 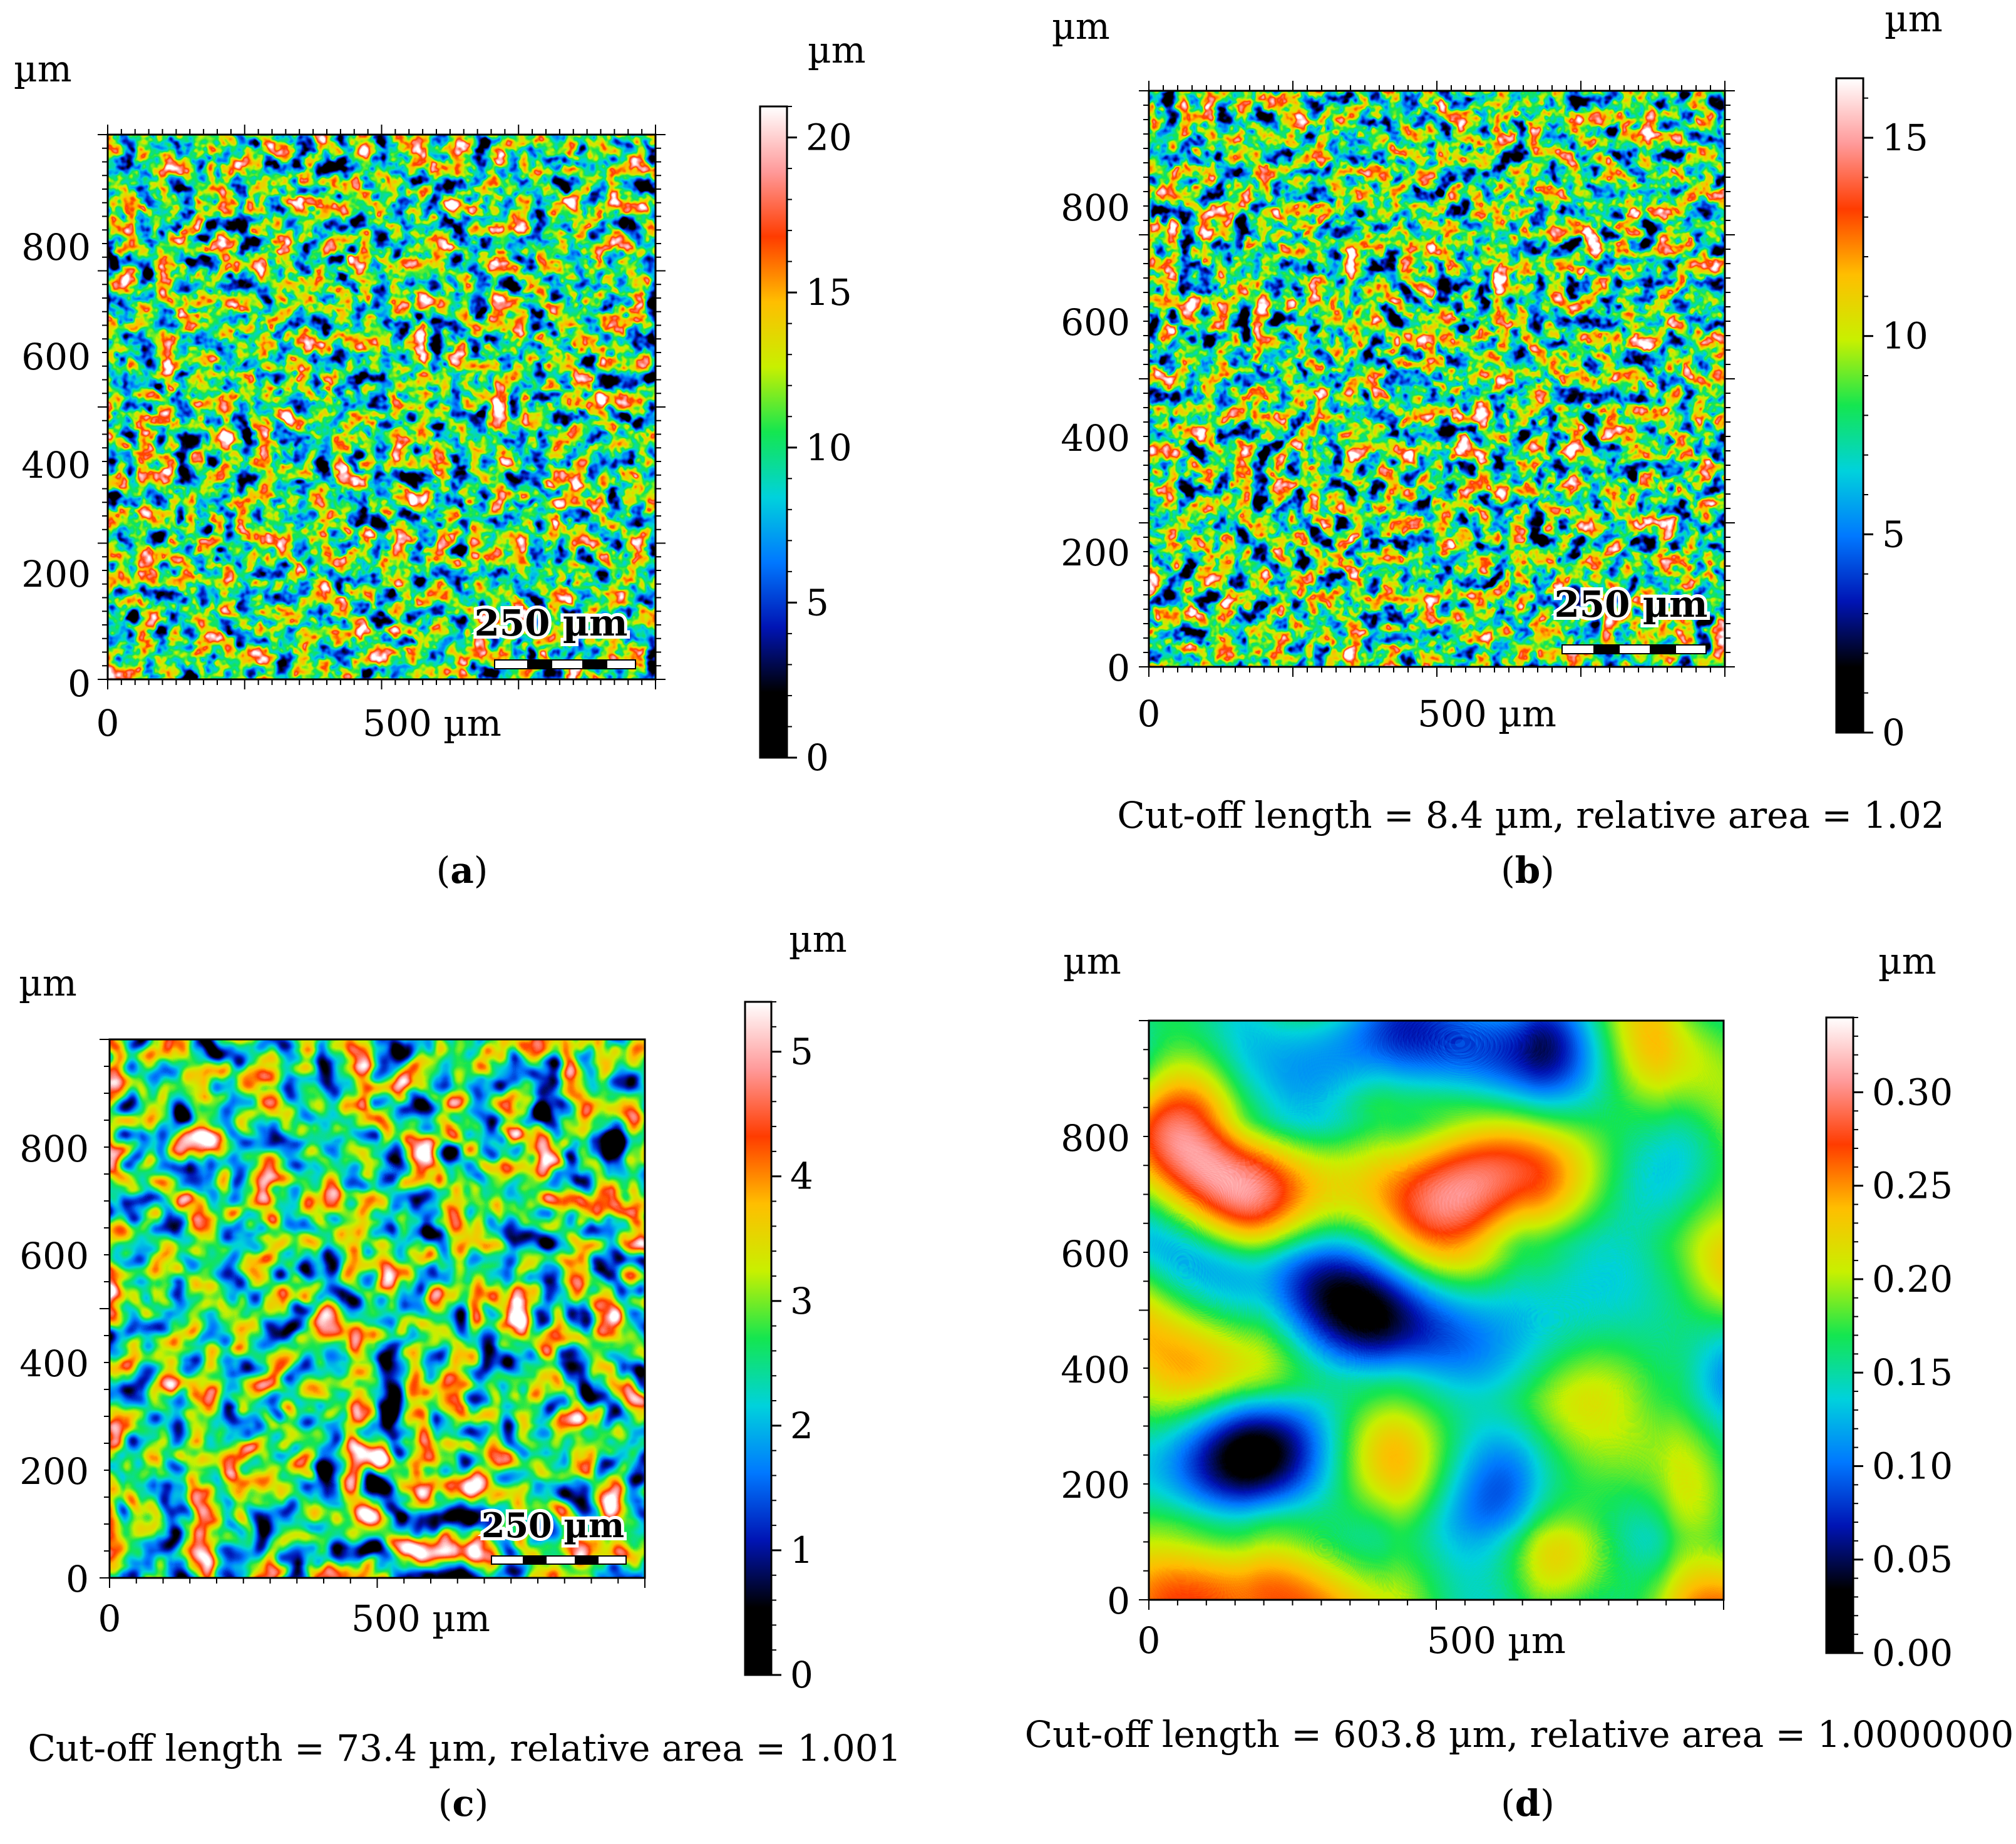 What do you see at coordinates (464, 1803) in the screenshot?
I see `panel-label: (c)` at bounding box center [464, 1803].